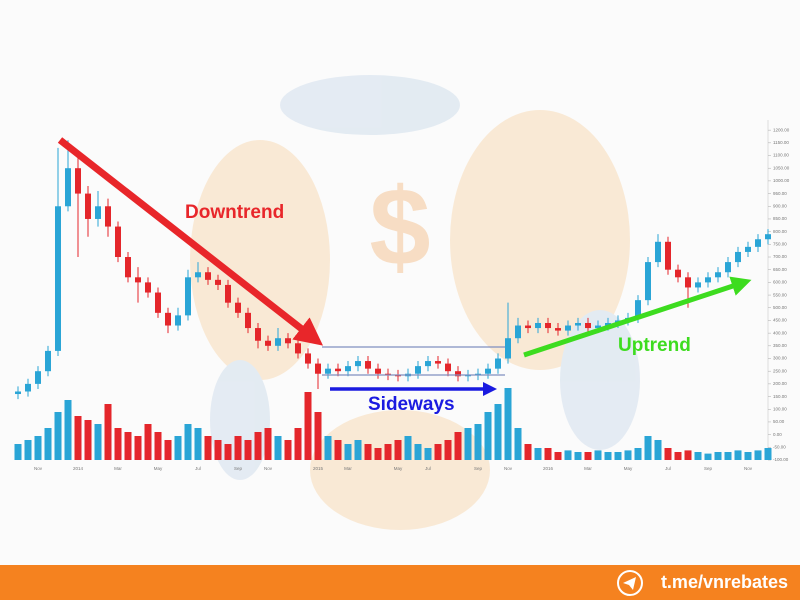 This screenshot has width=800, height=600. I want to click on y-tick-label: 300.00, so click(780, 358).